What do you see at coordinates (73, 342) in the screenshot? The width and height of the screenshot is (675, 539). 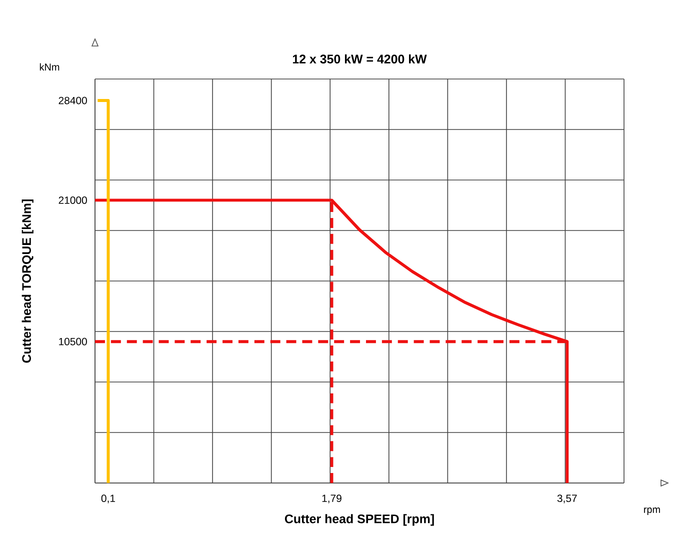 I see `y-tick-label: 10500` at bounding box center [73, 342].